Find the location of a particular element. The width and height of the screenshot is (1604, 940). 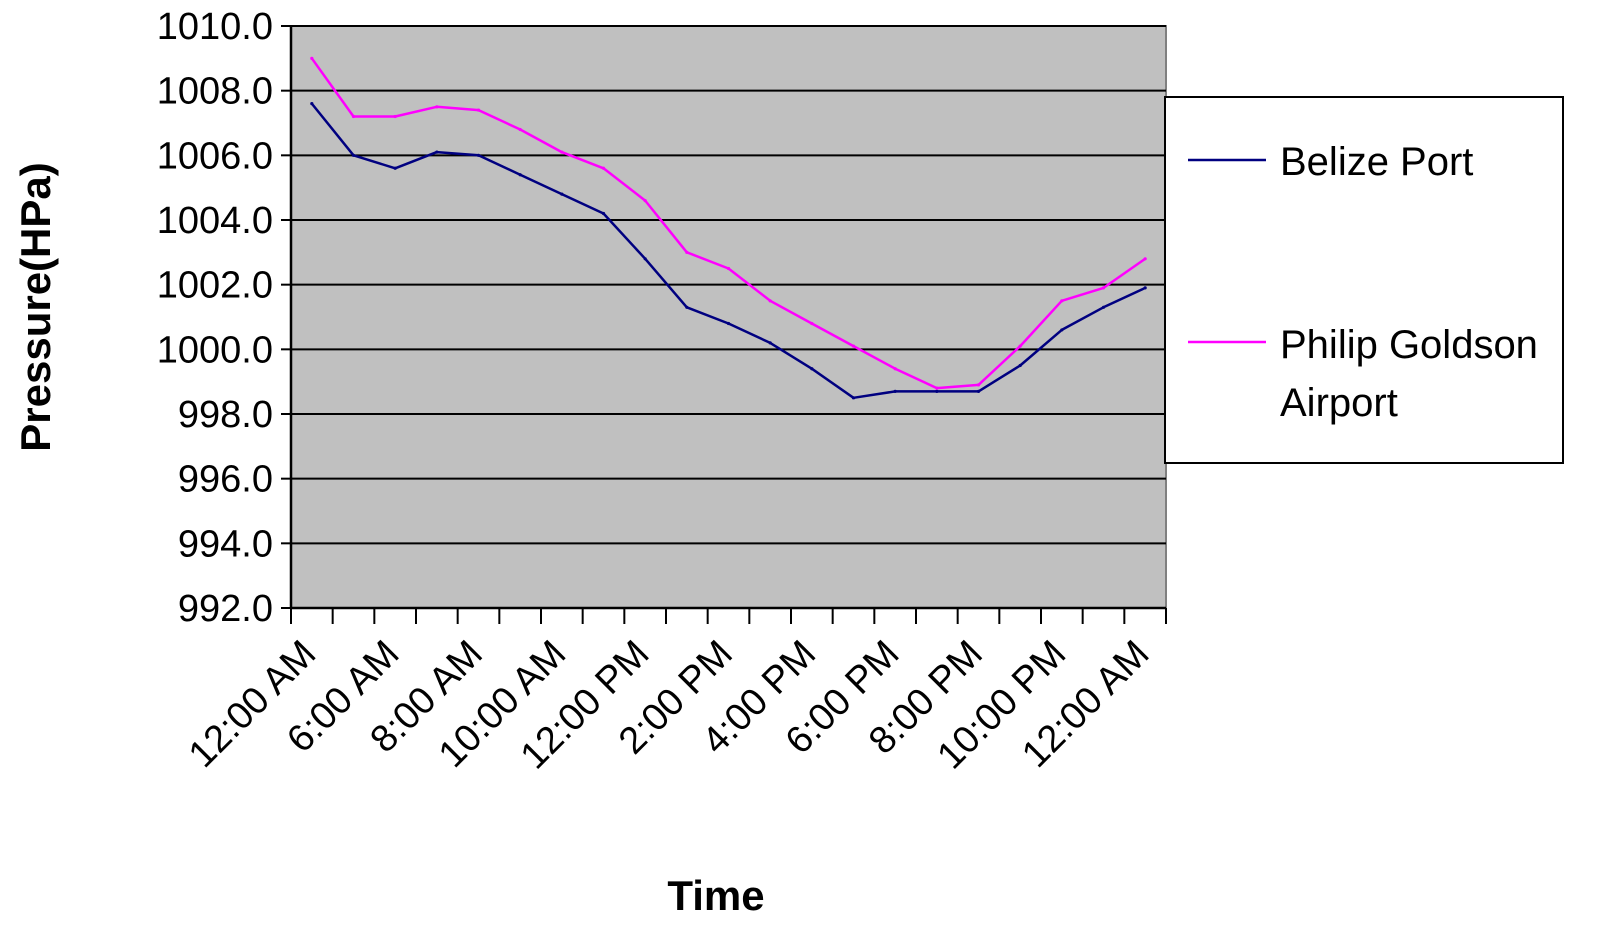

y-tick-label: 998.0 is located at coordinates (225, 415).